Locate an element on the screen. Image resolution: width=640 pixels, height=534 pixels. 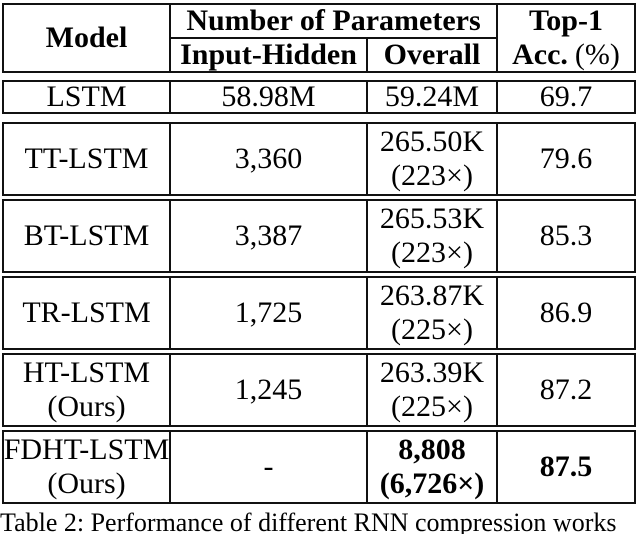
header-acc-label: Acc. is located at coordinates (540, 54).